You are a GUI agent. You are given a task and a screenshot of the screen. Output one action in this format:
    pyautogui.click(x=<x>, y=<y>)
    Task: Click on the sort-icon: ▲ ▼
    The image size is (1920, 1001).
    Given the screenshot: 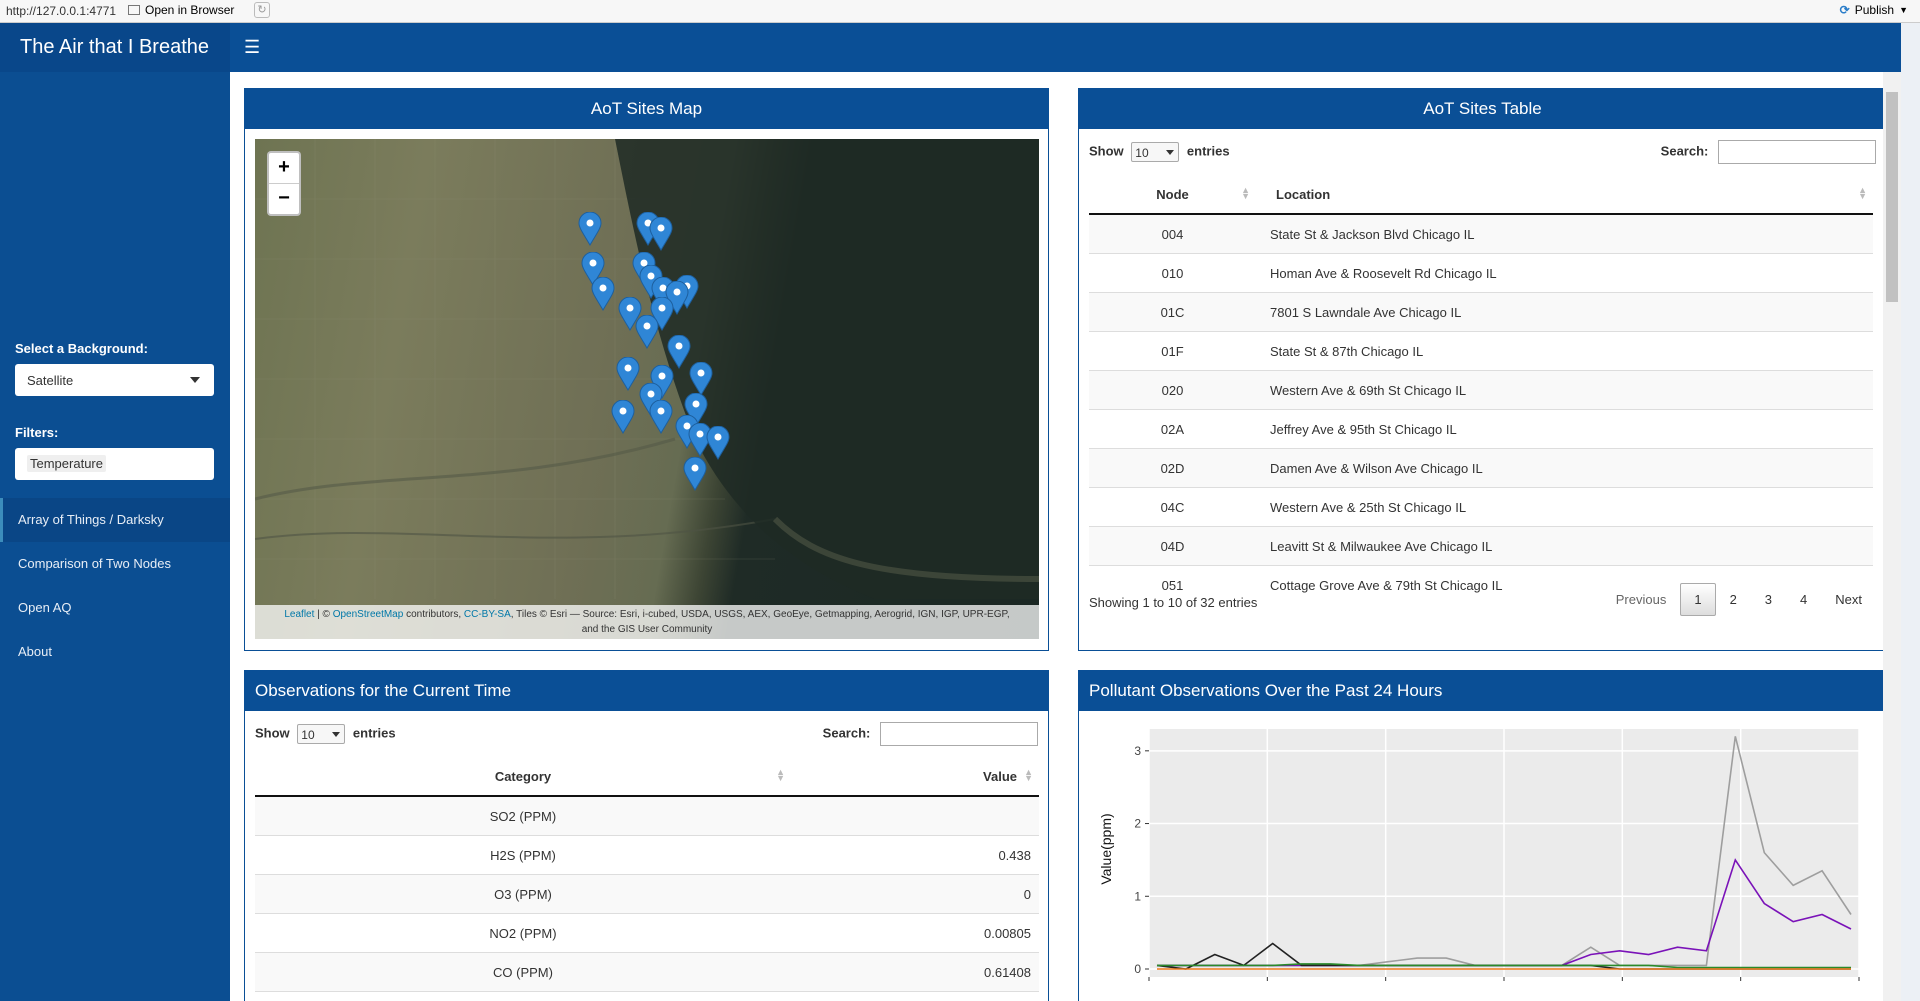 What is the action you would take?
    pyautogui.click(x=780, y=775)
    